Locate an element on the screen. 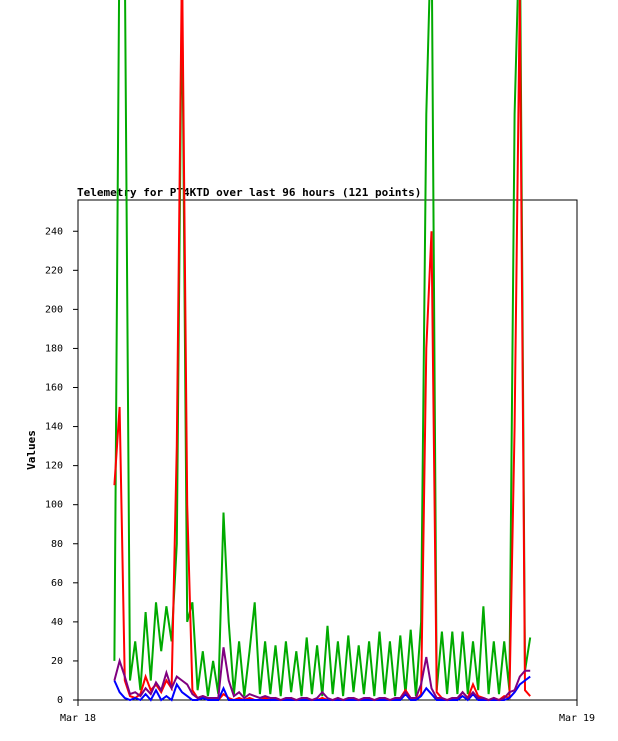 This screenshot has width=618, height=741. y-tick-label: 240 is located at coordinates (54, 231).